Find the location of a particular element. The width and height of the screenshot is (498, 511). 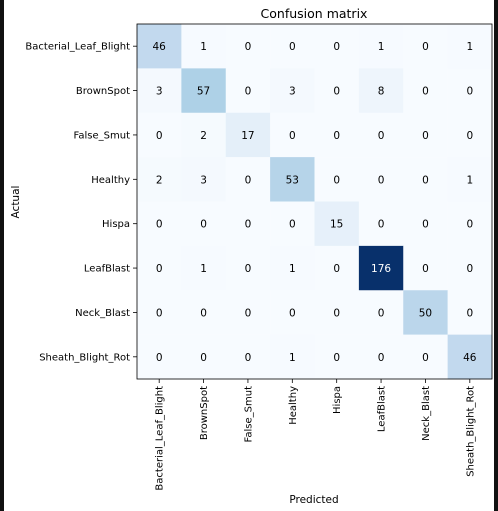

y-axis-label: Actual is located at coordinates (16, 202).